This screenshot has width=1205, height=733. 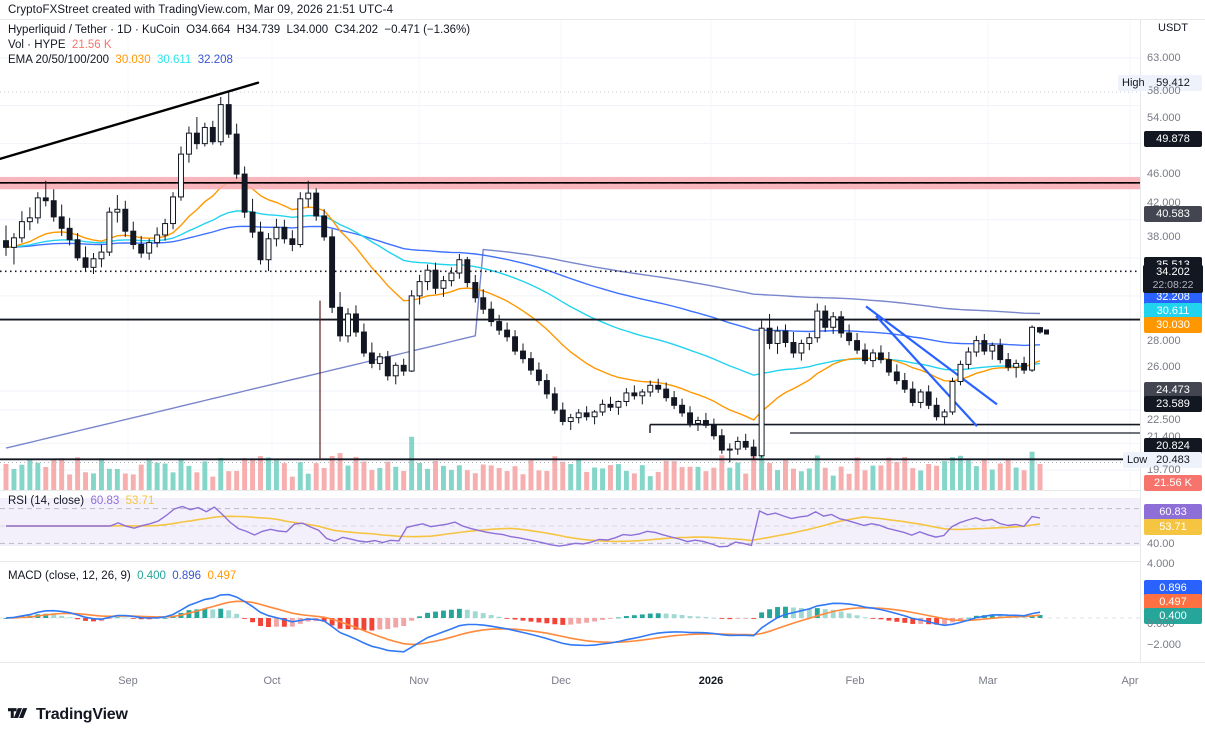 I want to click on price-axis-label: 63.000, so click(x=1164, y=58).